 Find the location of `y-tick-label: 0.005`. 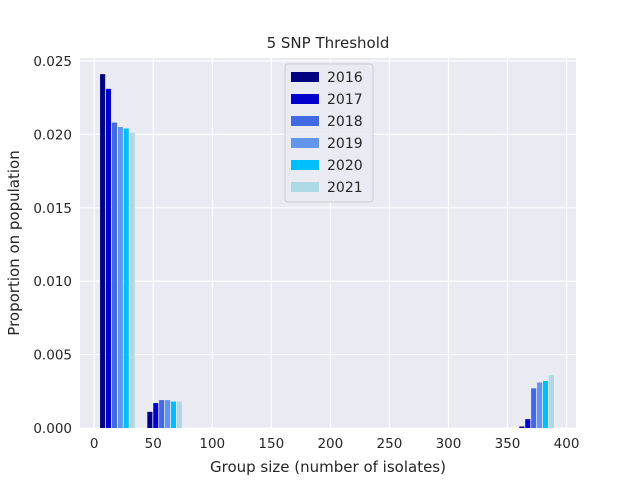

y-tick-label: 0.005 is located at coordinates (52, 356).